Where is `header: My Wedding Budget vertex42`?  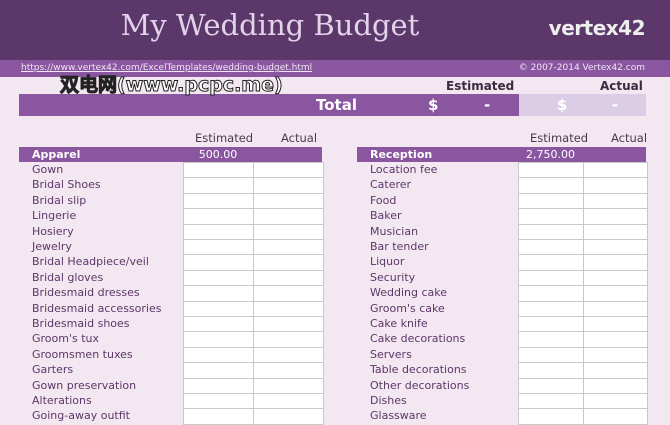
header: My Wedding Budget vertex42 is located at coordinates (335, 30).